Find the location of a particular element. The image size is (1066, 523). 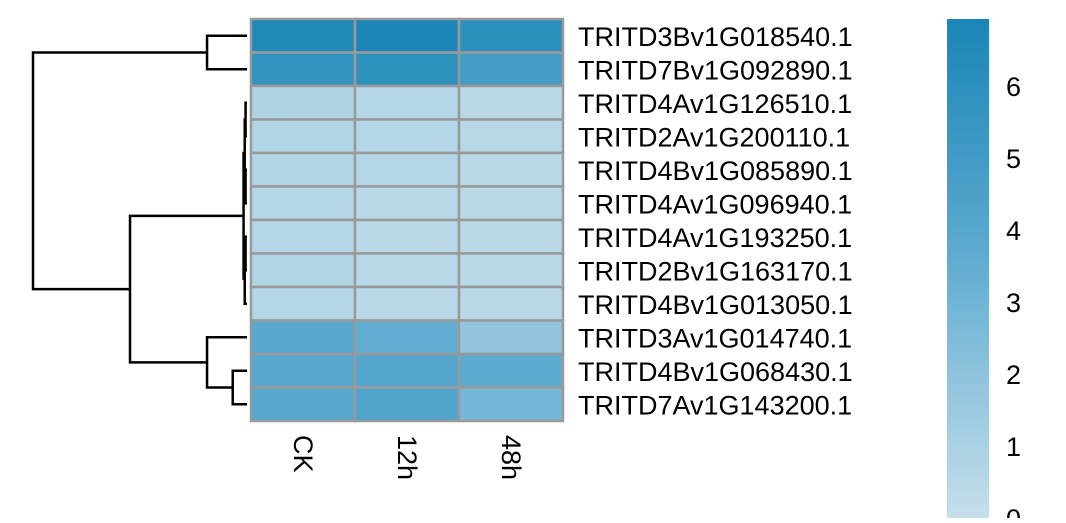

colorbar-tick-label: 3 is located at coordinates (1013, 303).